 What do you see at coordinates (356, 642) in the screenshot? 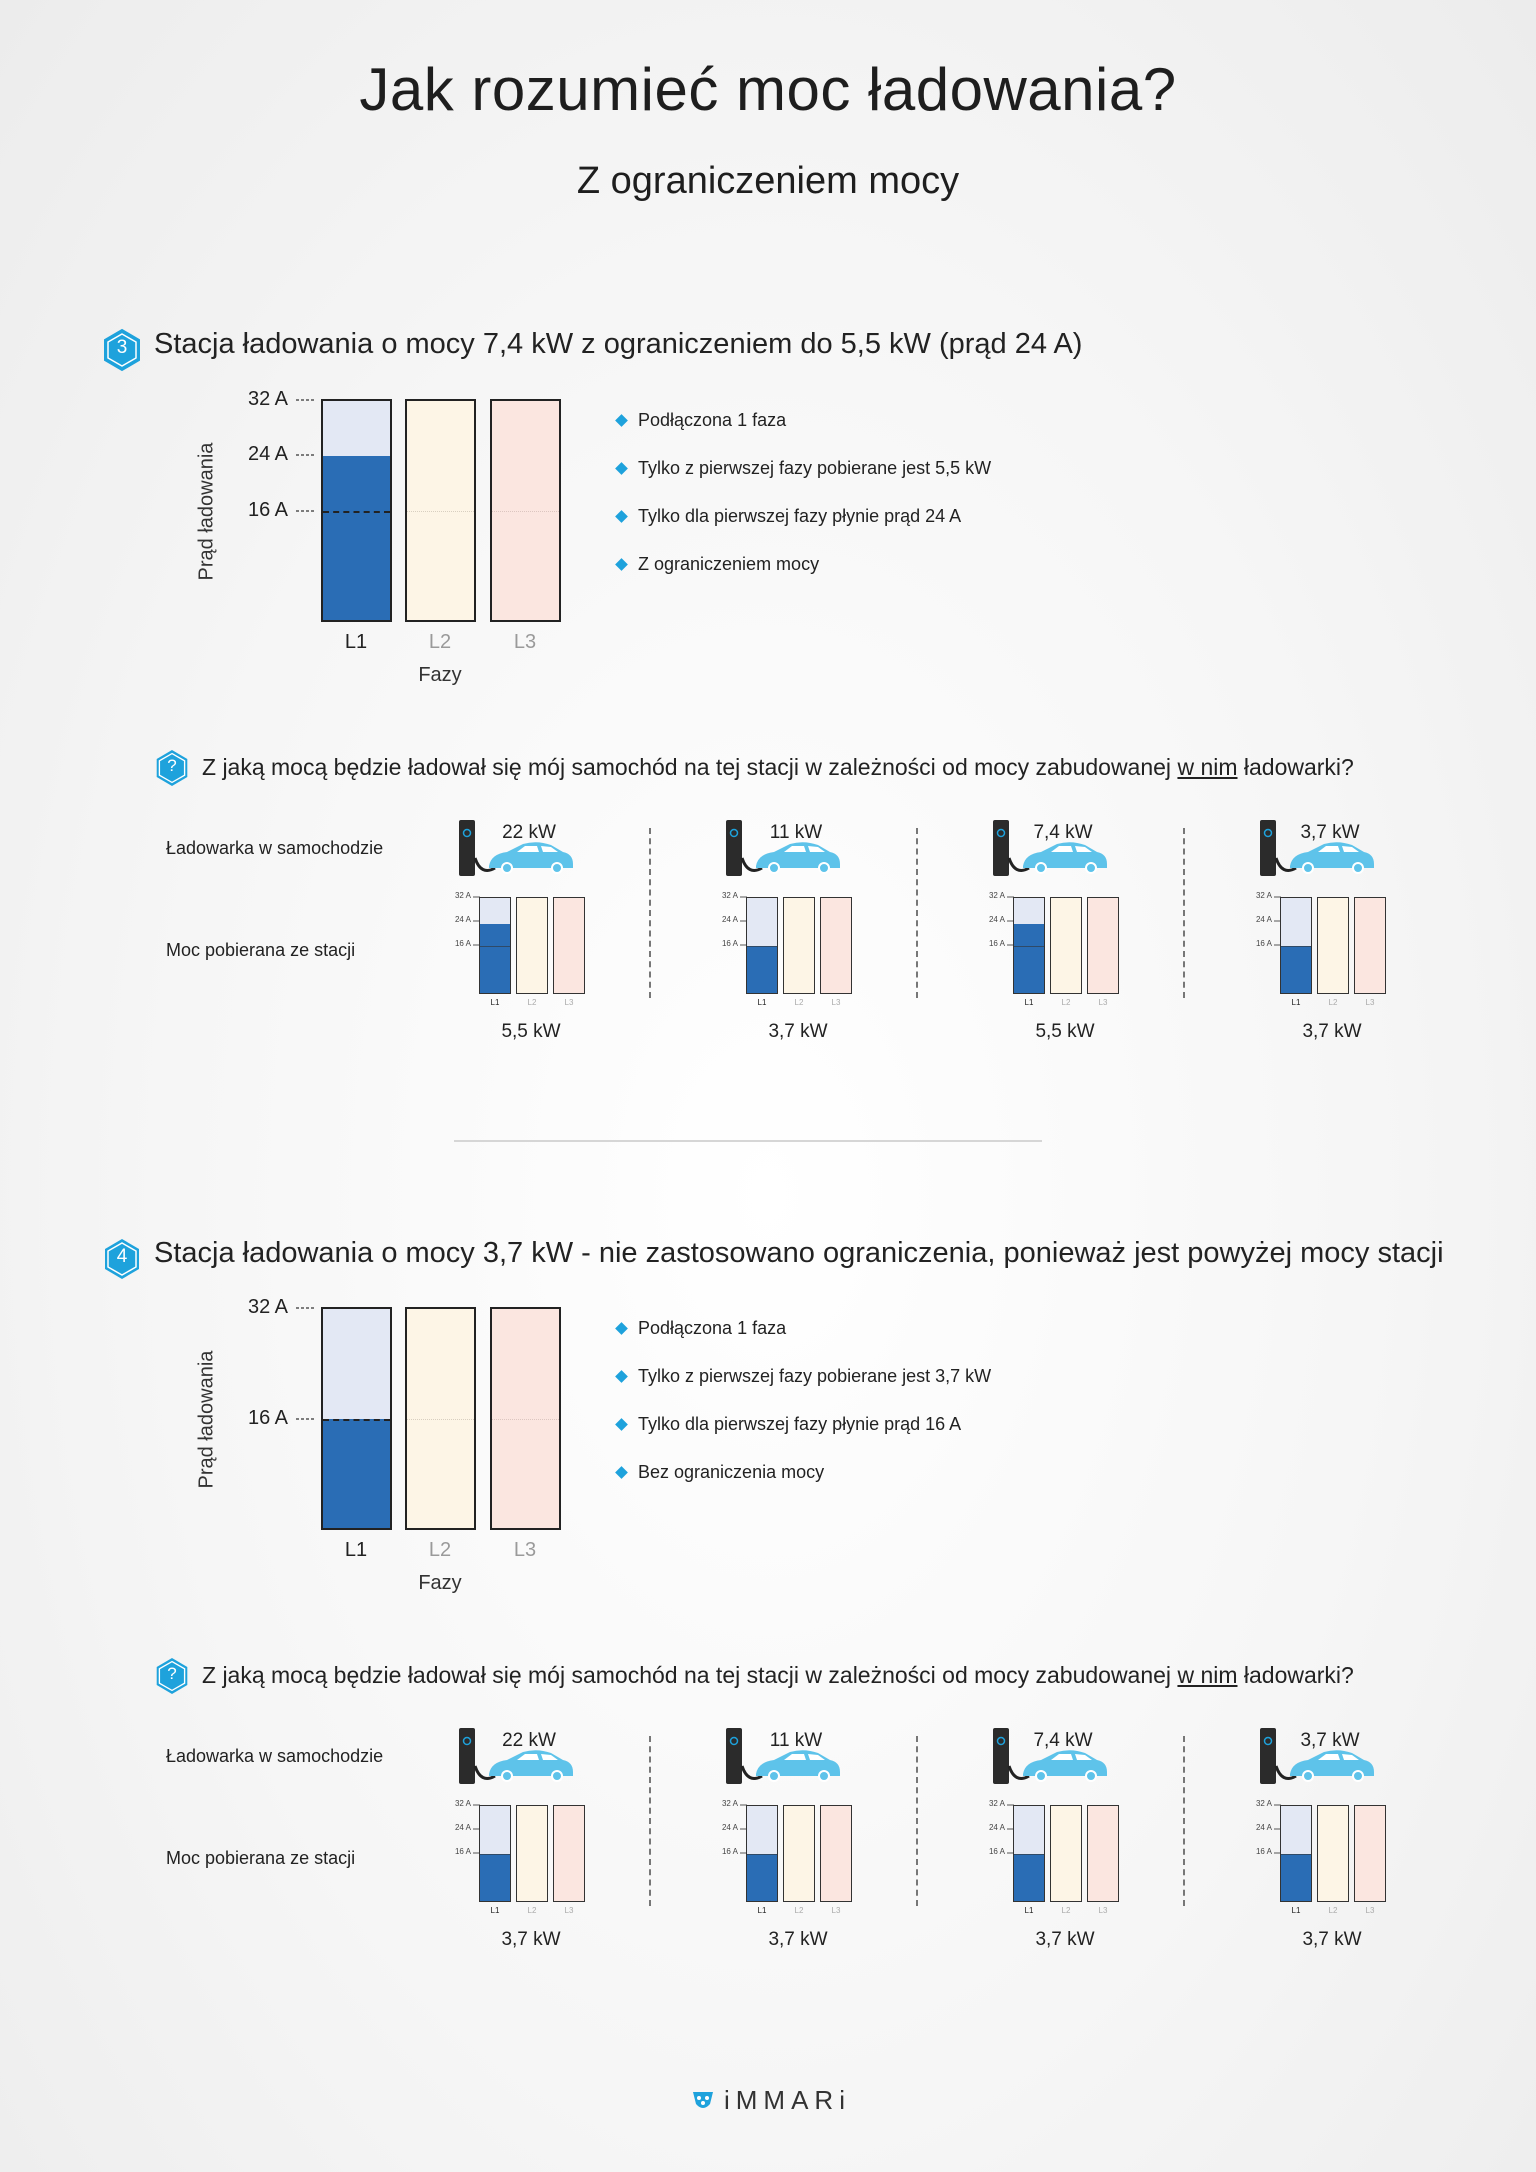
I see `phase-label-l1: L1` at bounding box center [356, 642].